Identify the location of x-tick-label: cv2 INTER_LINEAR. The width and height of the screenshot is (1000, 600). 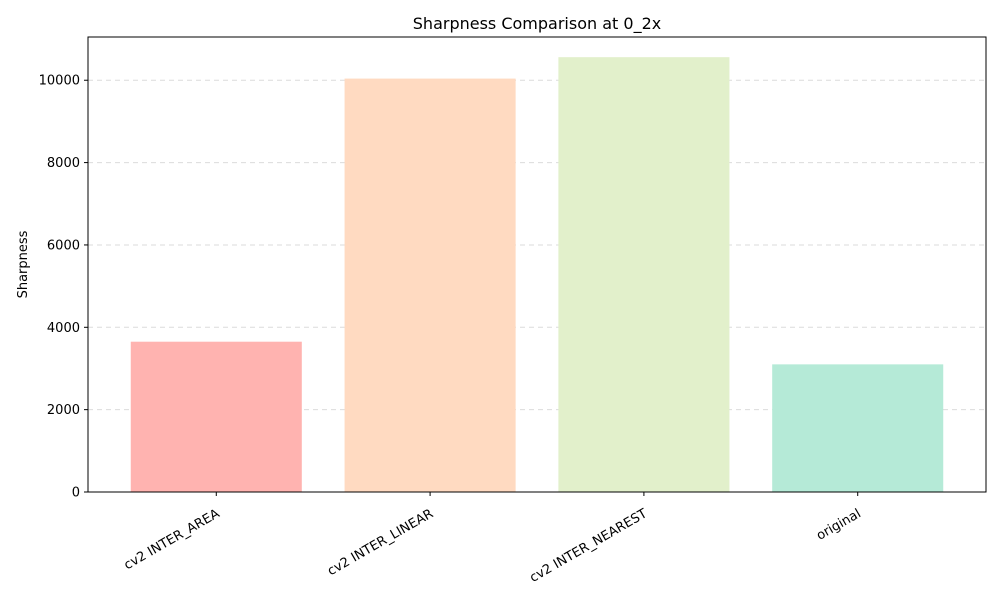
(380, 542).